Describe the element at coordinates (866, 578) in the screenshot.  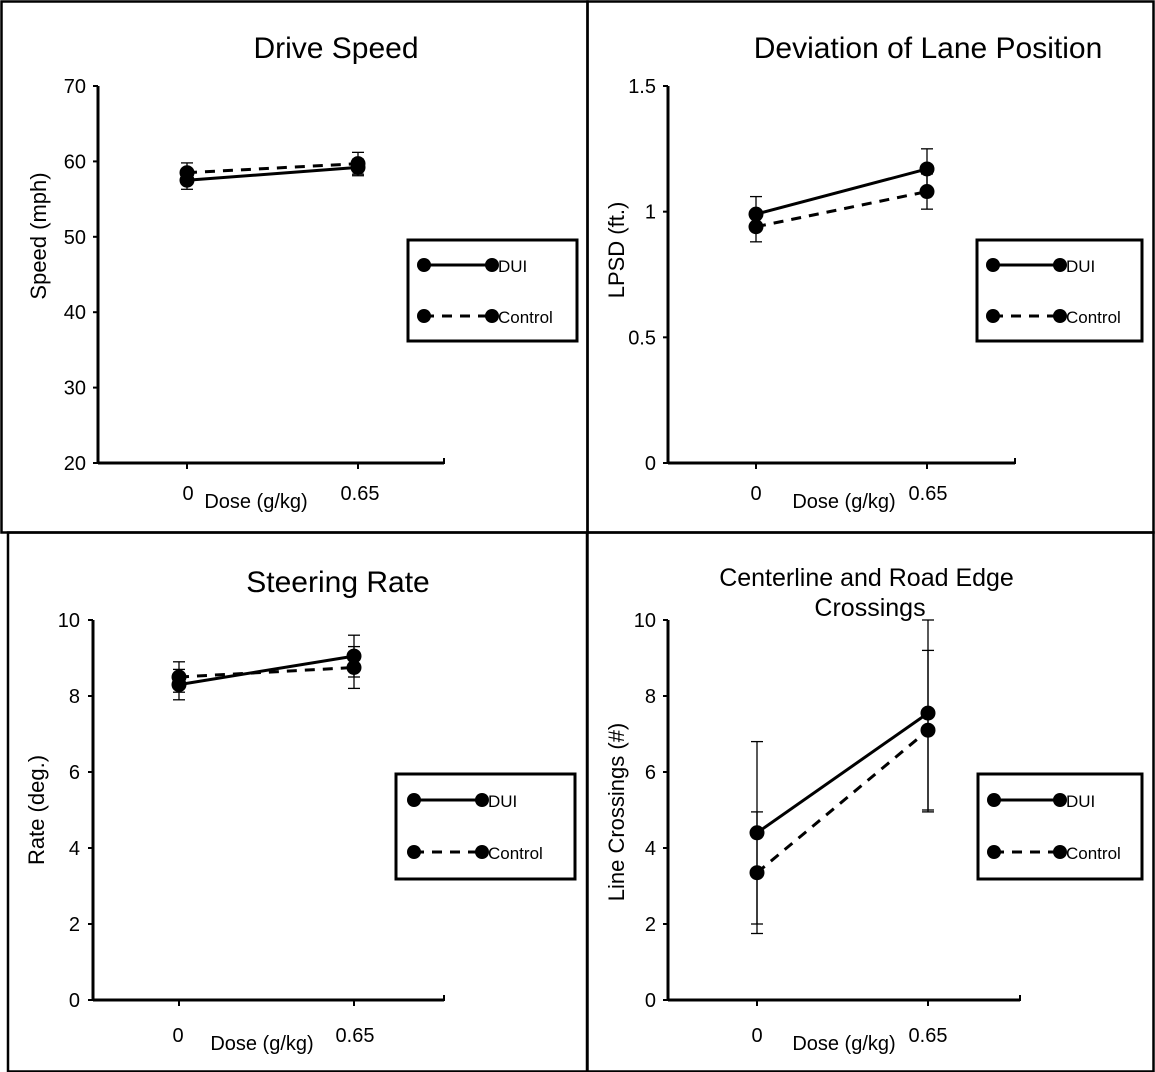
I see `chart-title-line: Centerline and Road Edge` at that location.